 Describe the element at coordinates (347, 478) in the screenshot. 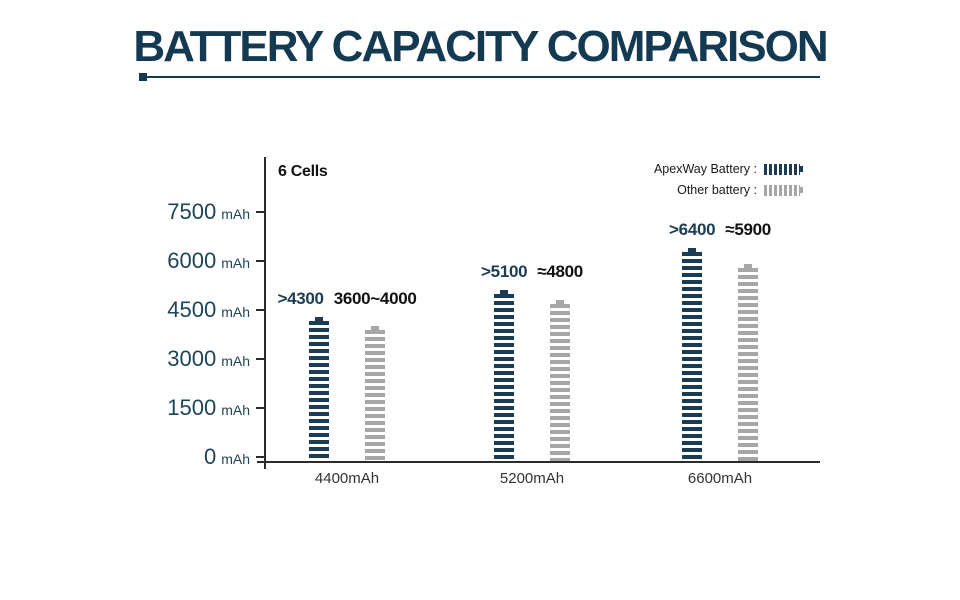

I see `x-axis-category-label: 4400mAh` at that location.